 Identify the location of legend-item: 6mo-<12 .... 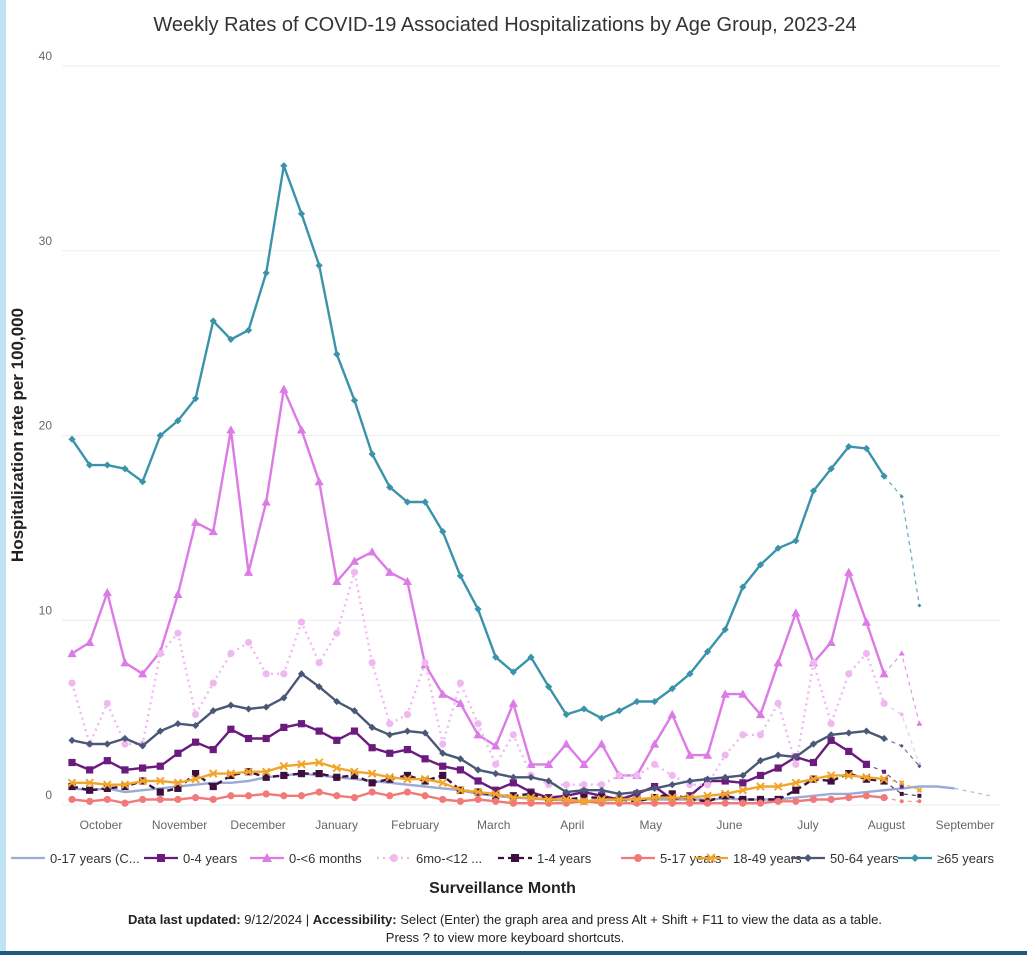
(429, 858).